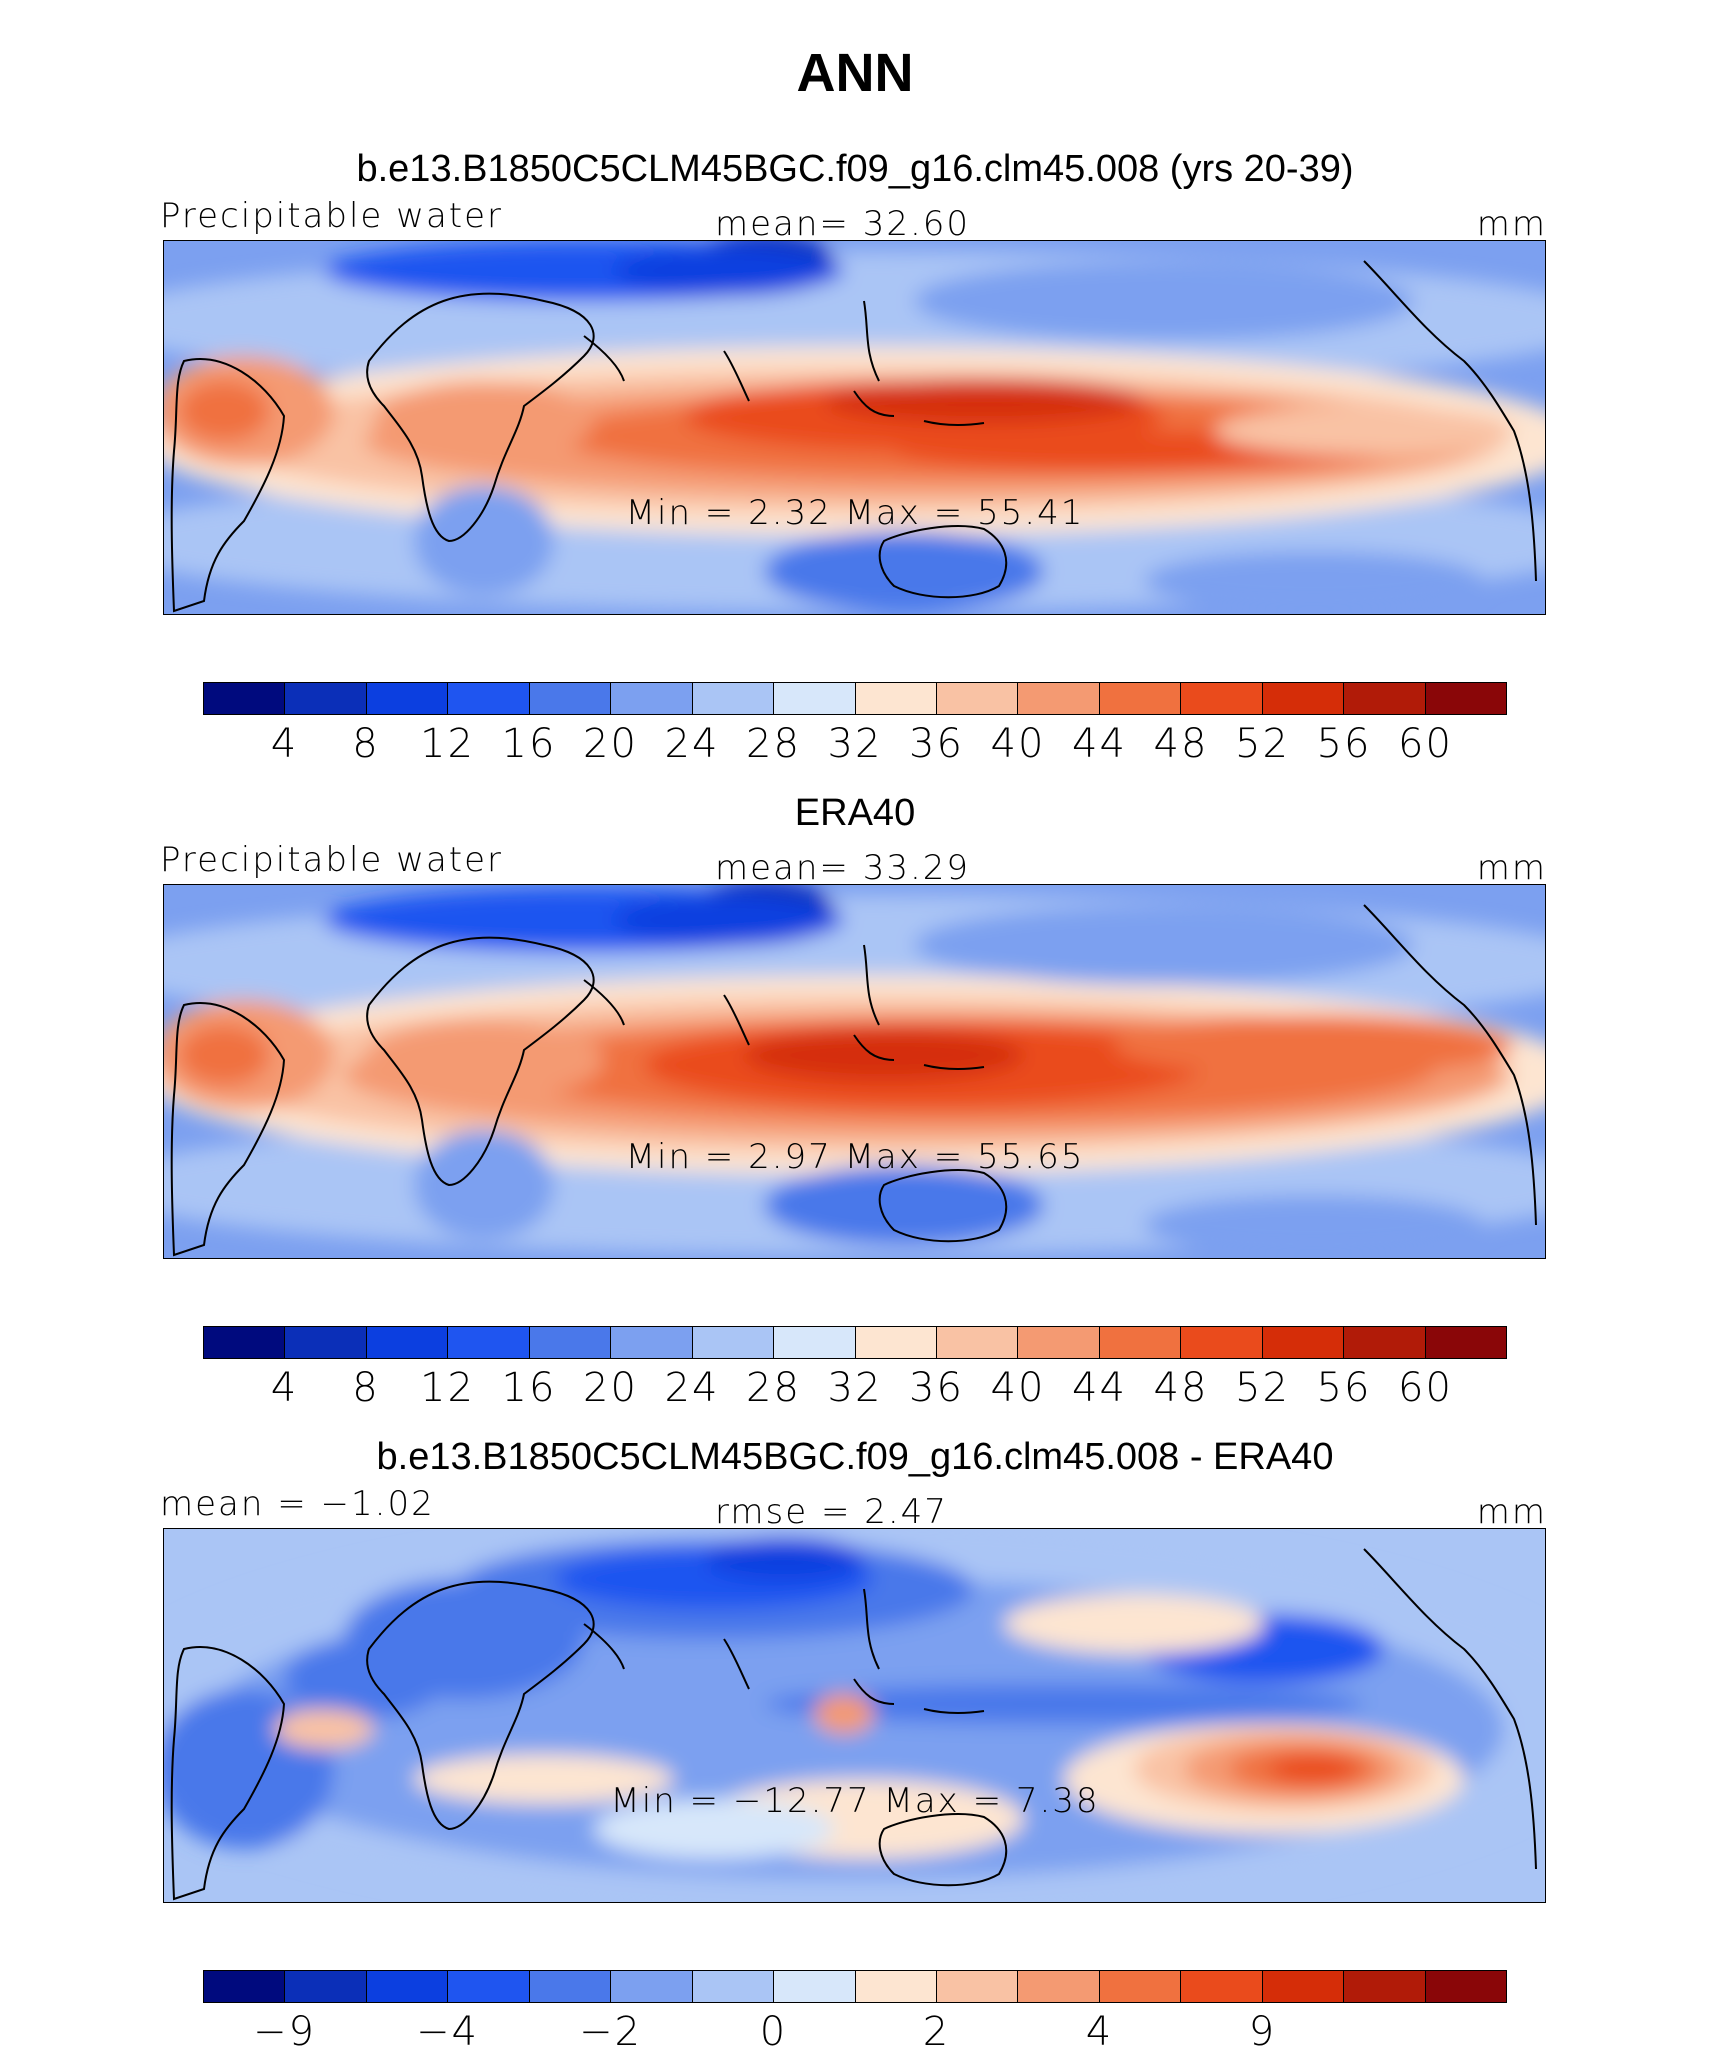 This screenshot has width=1710, height=2055. Describe the element at coordinates (831, 1512) in the screenshot. I see `center-label: rmse = 2.47` at that location.